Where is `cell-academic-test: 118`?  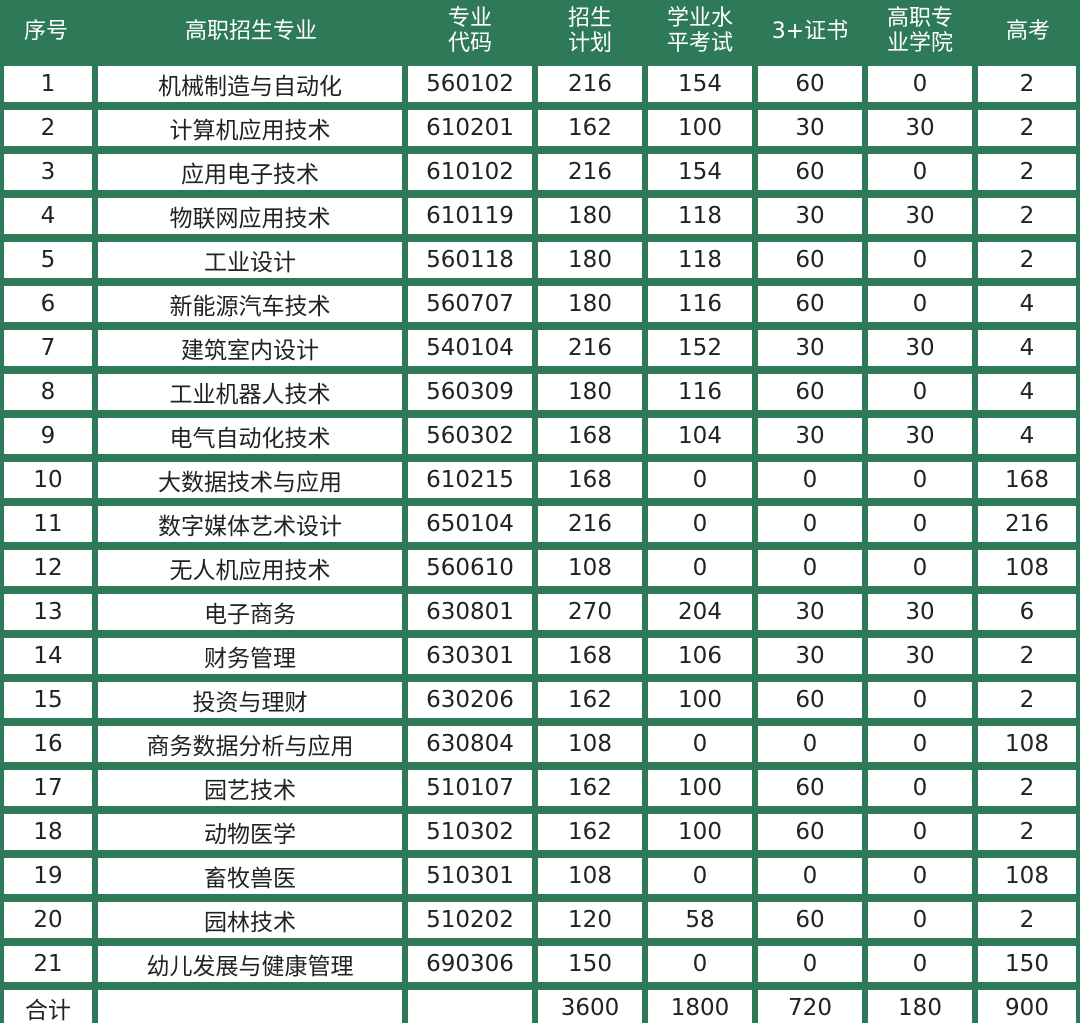
cell-academic-test: 118 is located at coordinates (700, 216).